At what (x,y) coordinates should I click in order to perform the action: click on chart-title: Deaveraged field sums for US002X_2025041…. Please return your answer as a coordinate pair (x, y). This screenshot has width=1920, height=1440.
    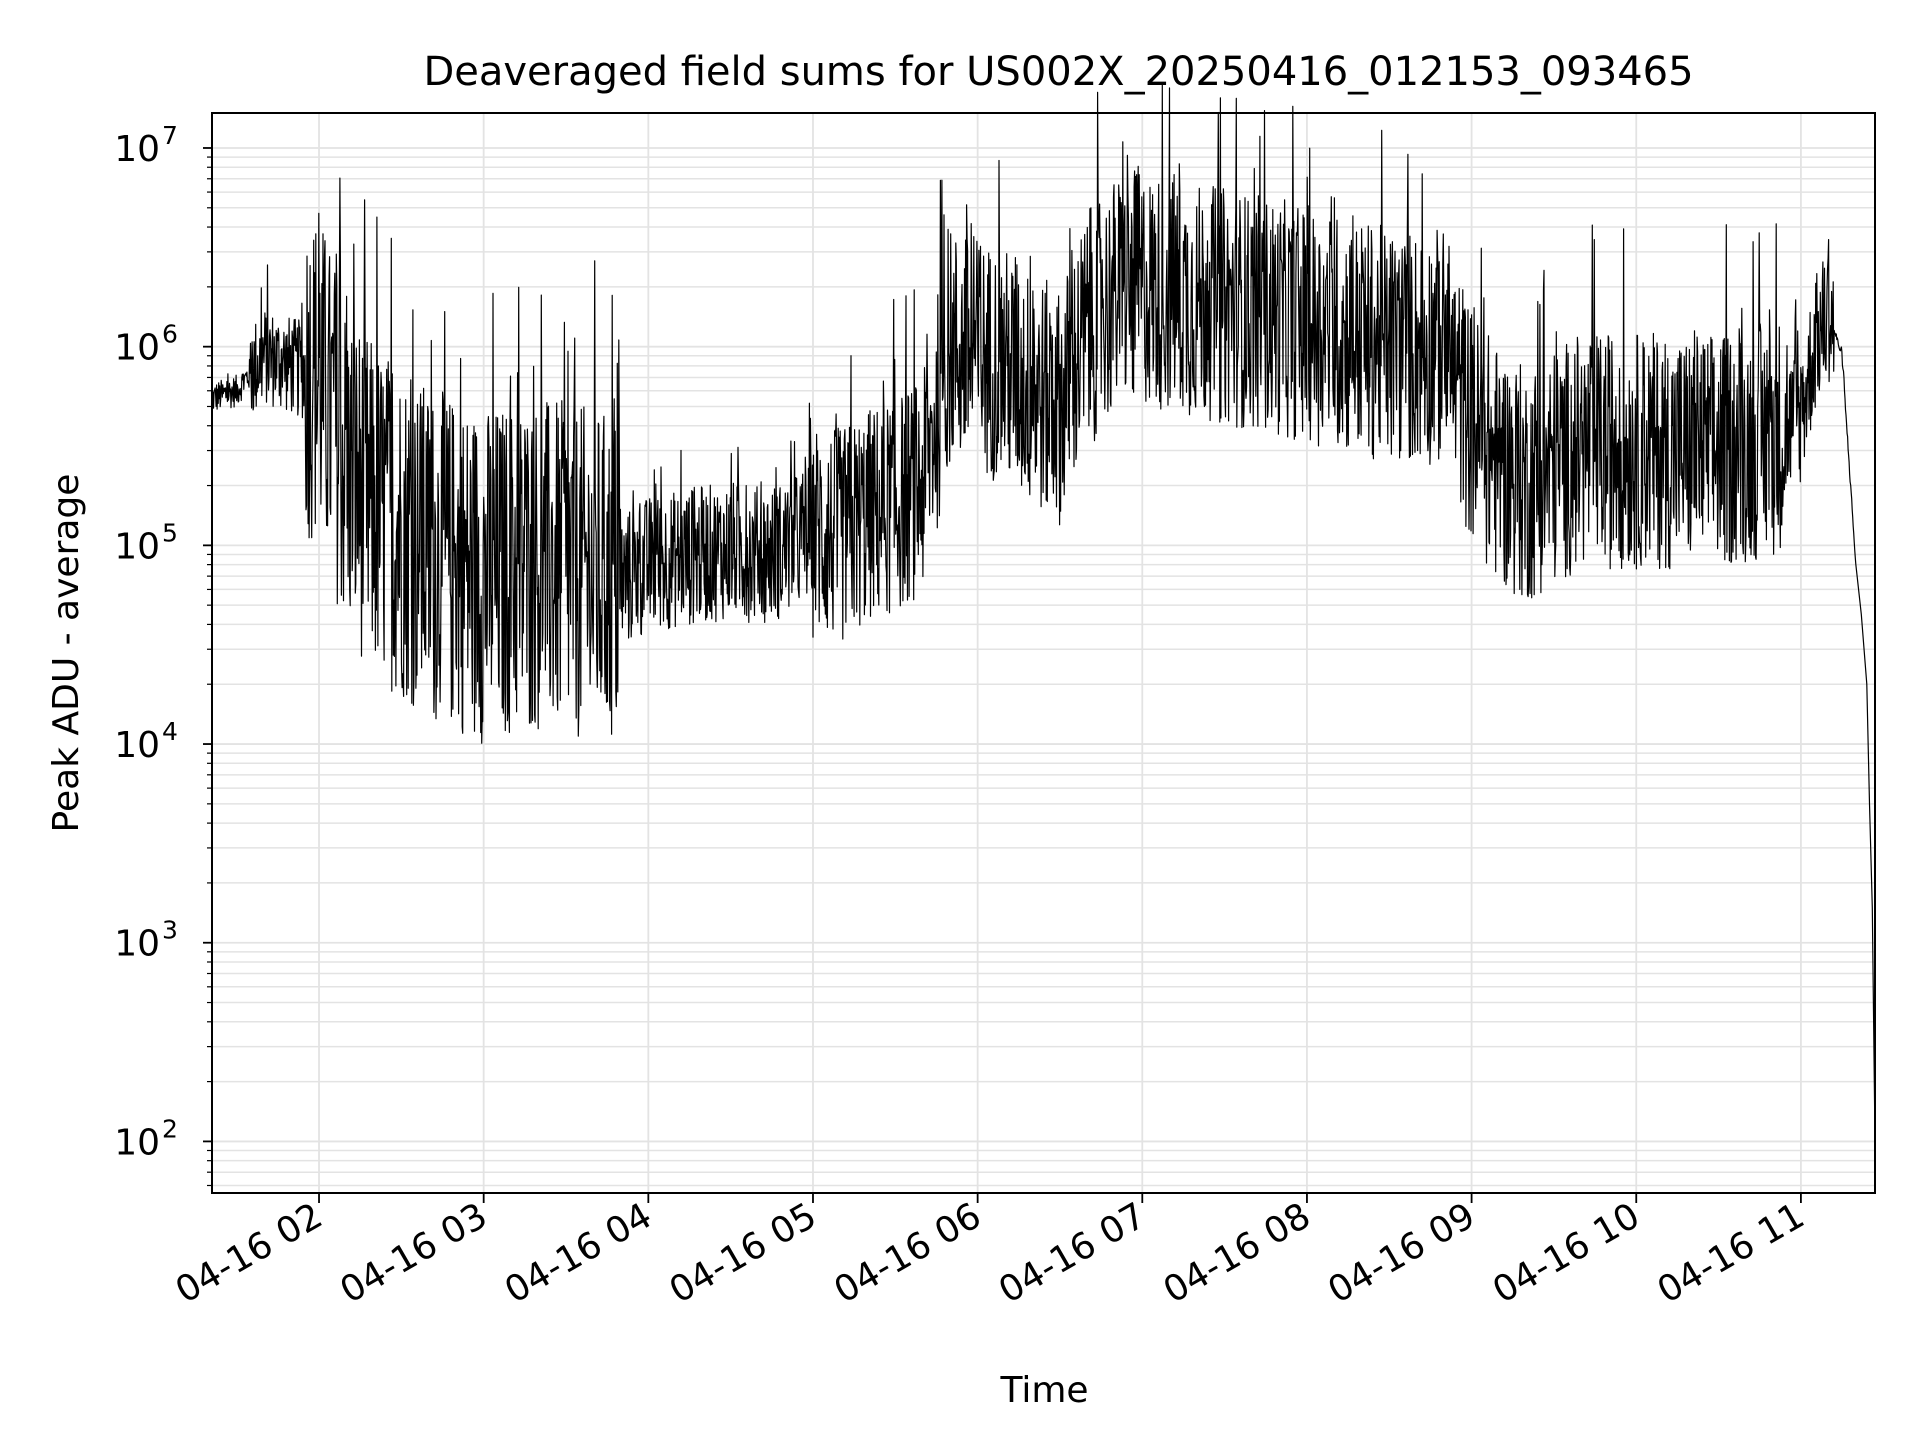
    Looking at the image, I should click on (1058, 72).